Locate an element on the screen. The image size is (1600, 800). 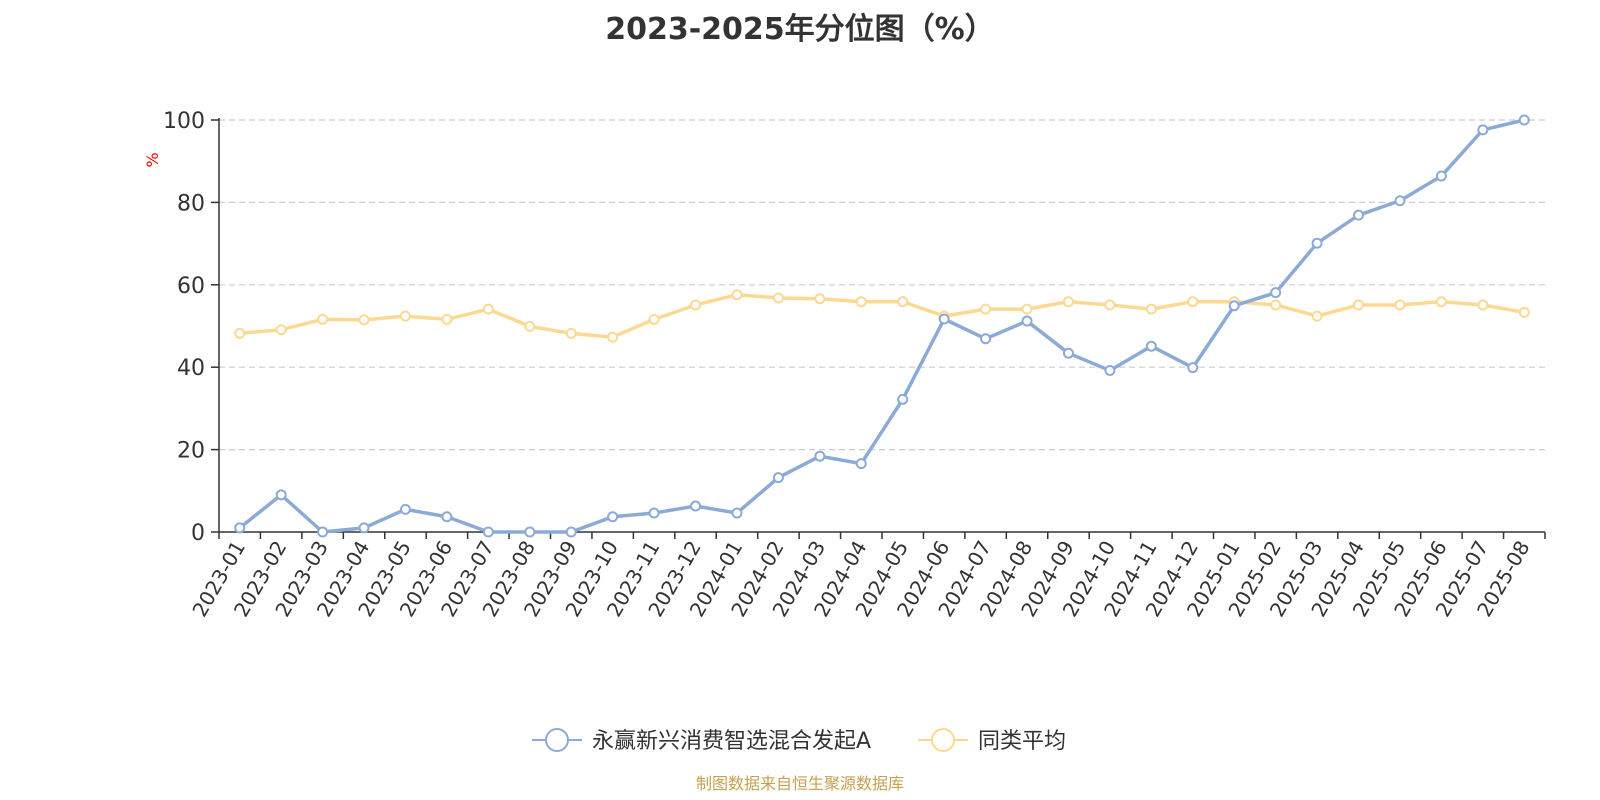
legend-item-series-0: 永赢新兴消费智选混合发起A is located at coordinates (701, 741).